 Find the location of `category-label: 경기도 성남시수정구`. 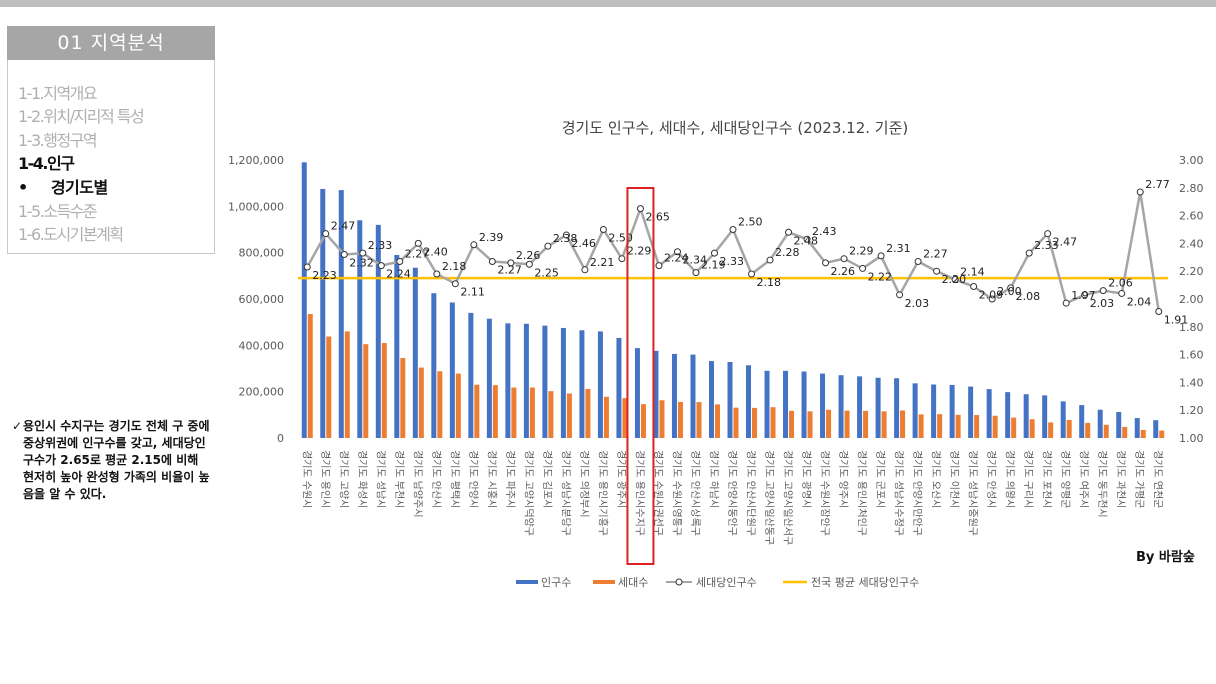

category-label: 경기도 성남시수정구 is located at coordinates (899, 493).